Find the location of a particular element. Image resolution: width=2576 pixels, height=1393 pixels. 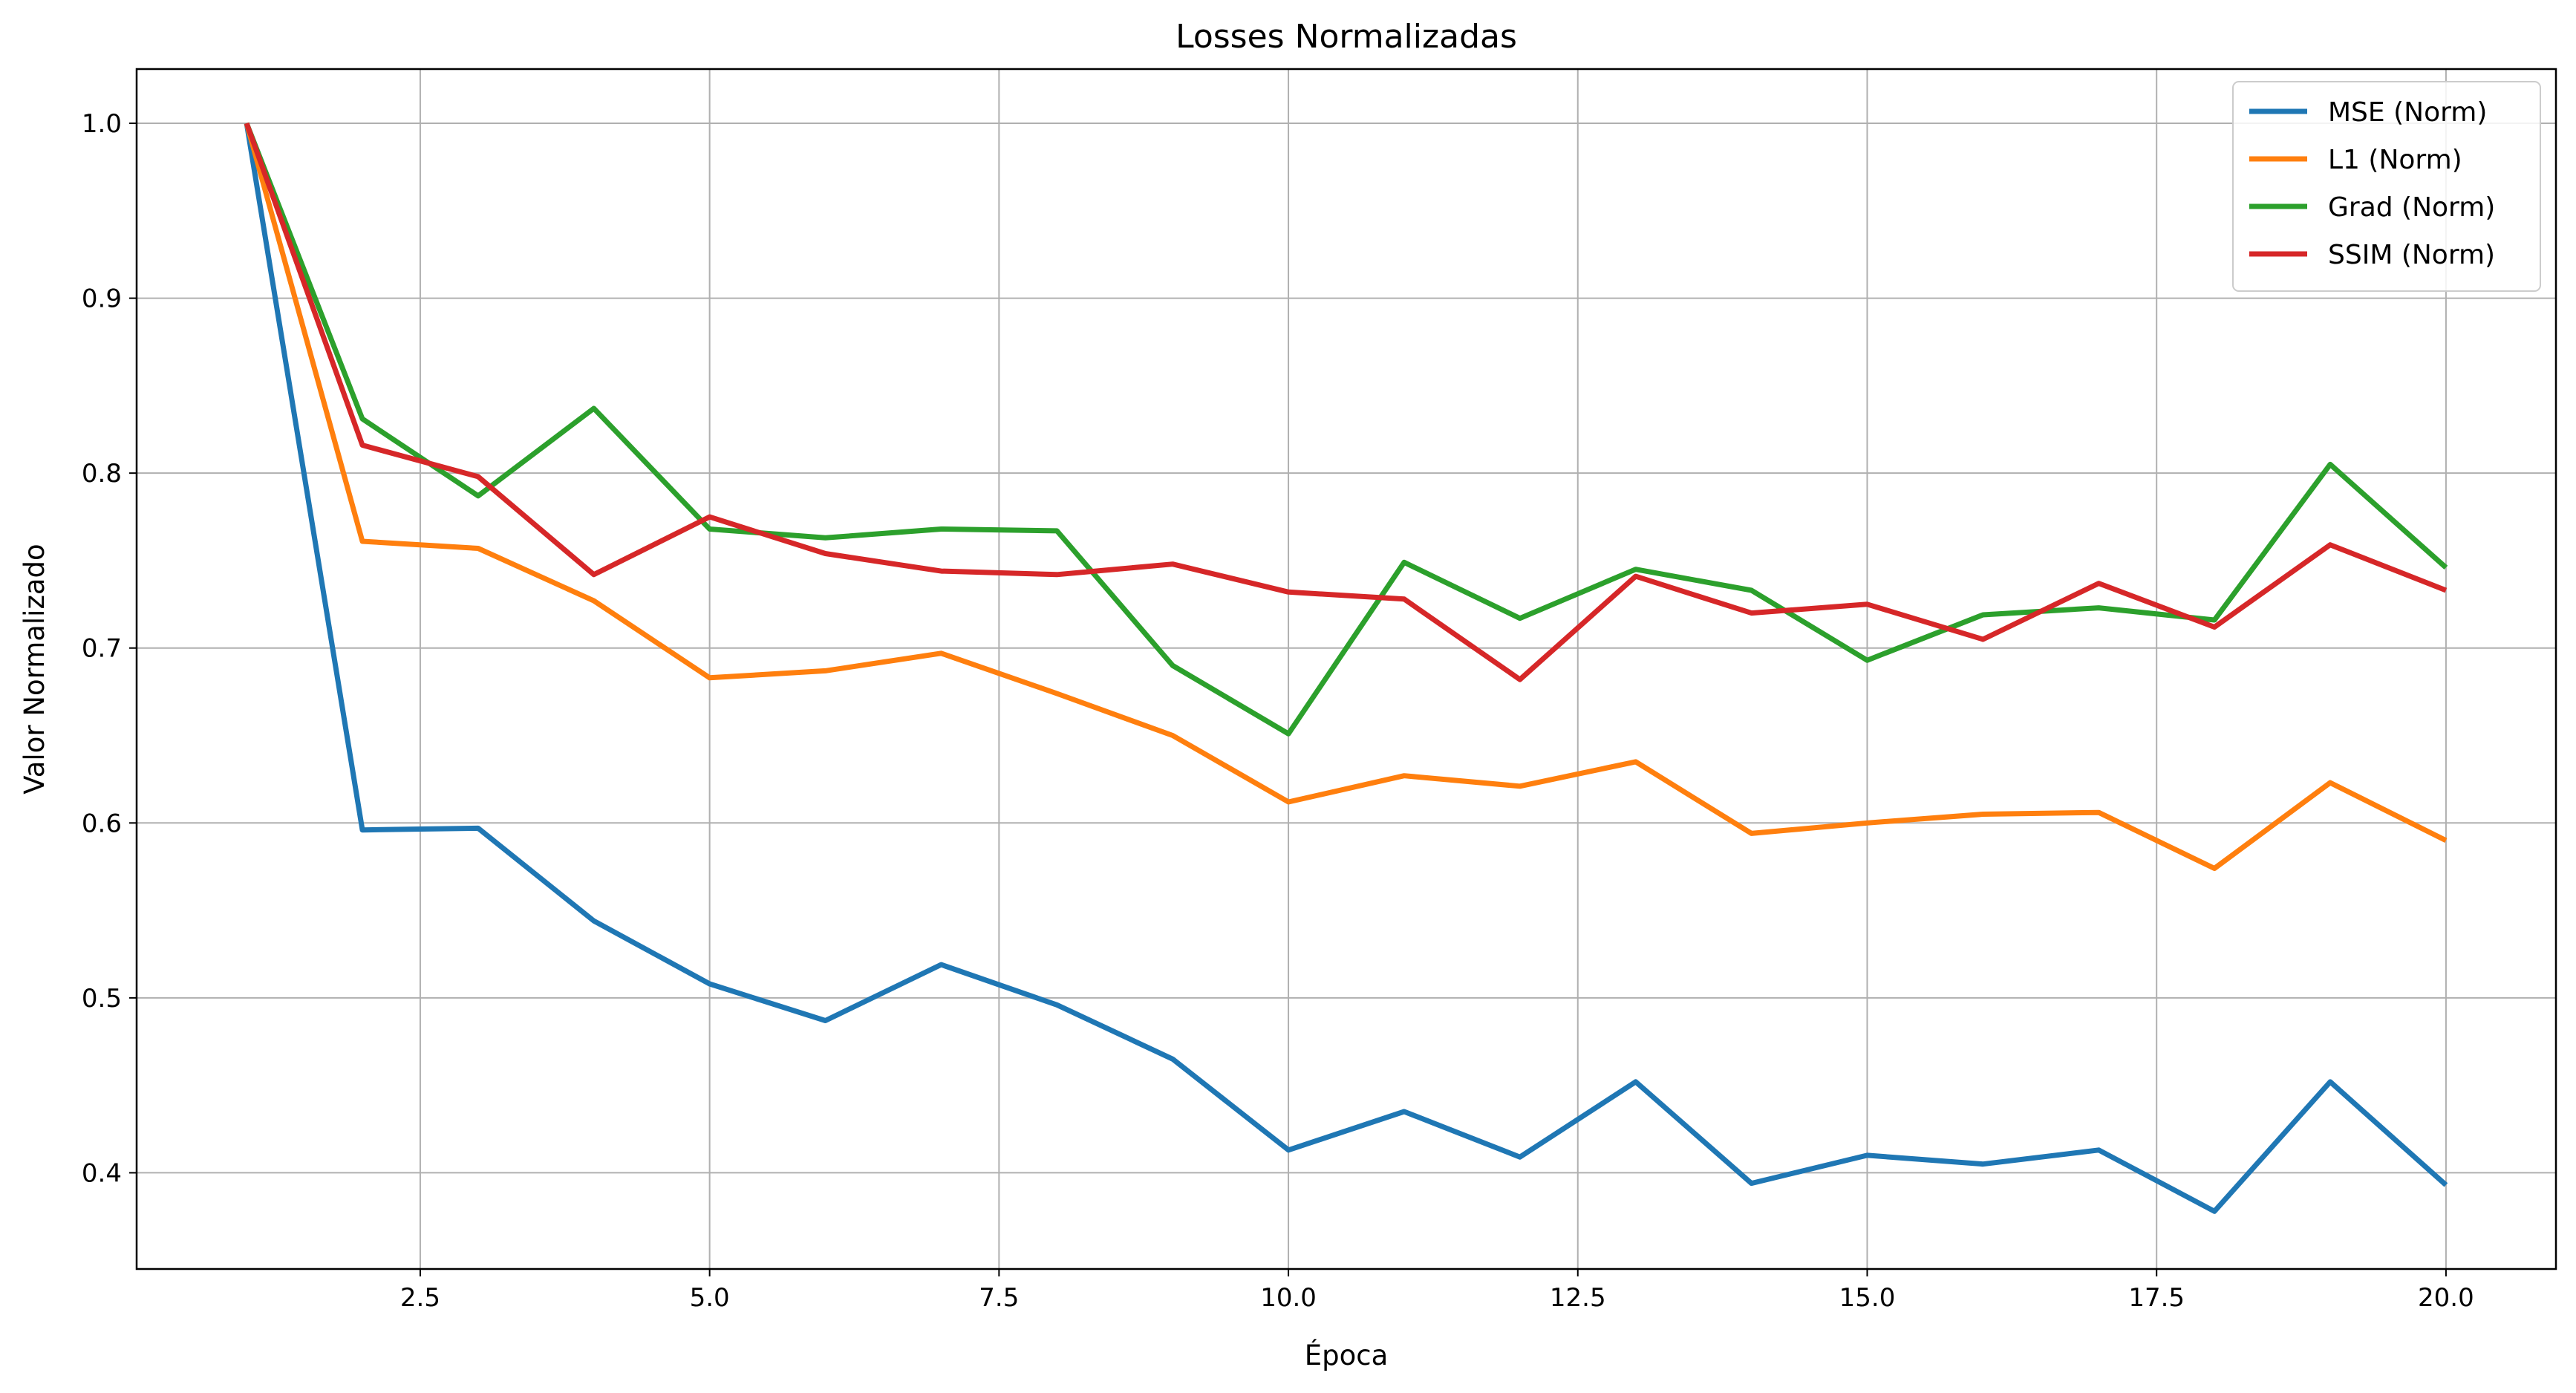

x-tick-label: 17.5 is located at coordinates (2156, 1298).